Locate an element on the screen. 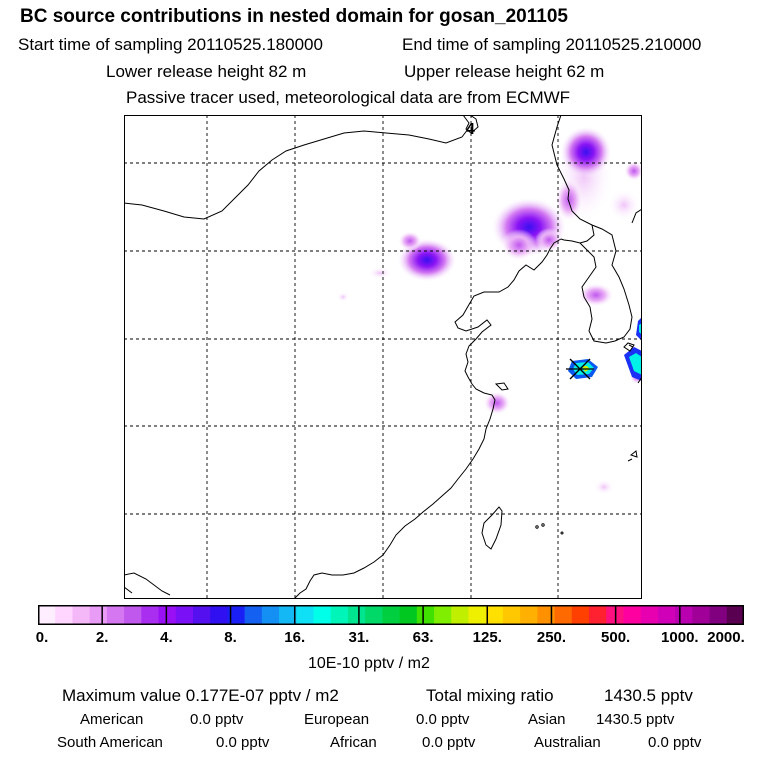 This screenshot has width=768, height=768. colorbar-tick-label: 1000. is located at coordinates (680, 637).